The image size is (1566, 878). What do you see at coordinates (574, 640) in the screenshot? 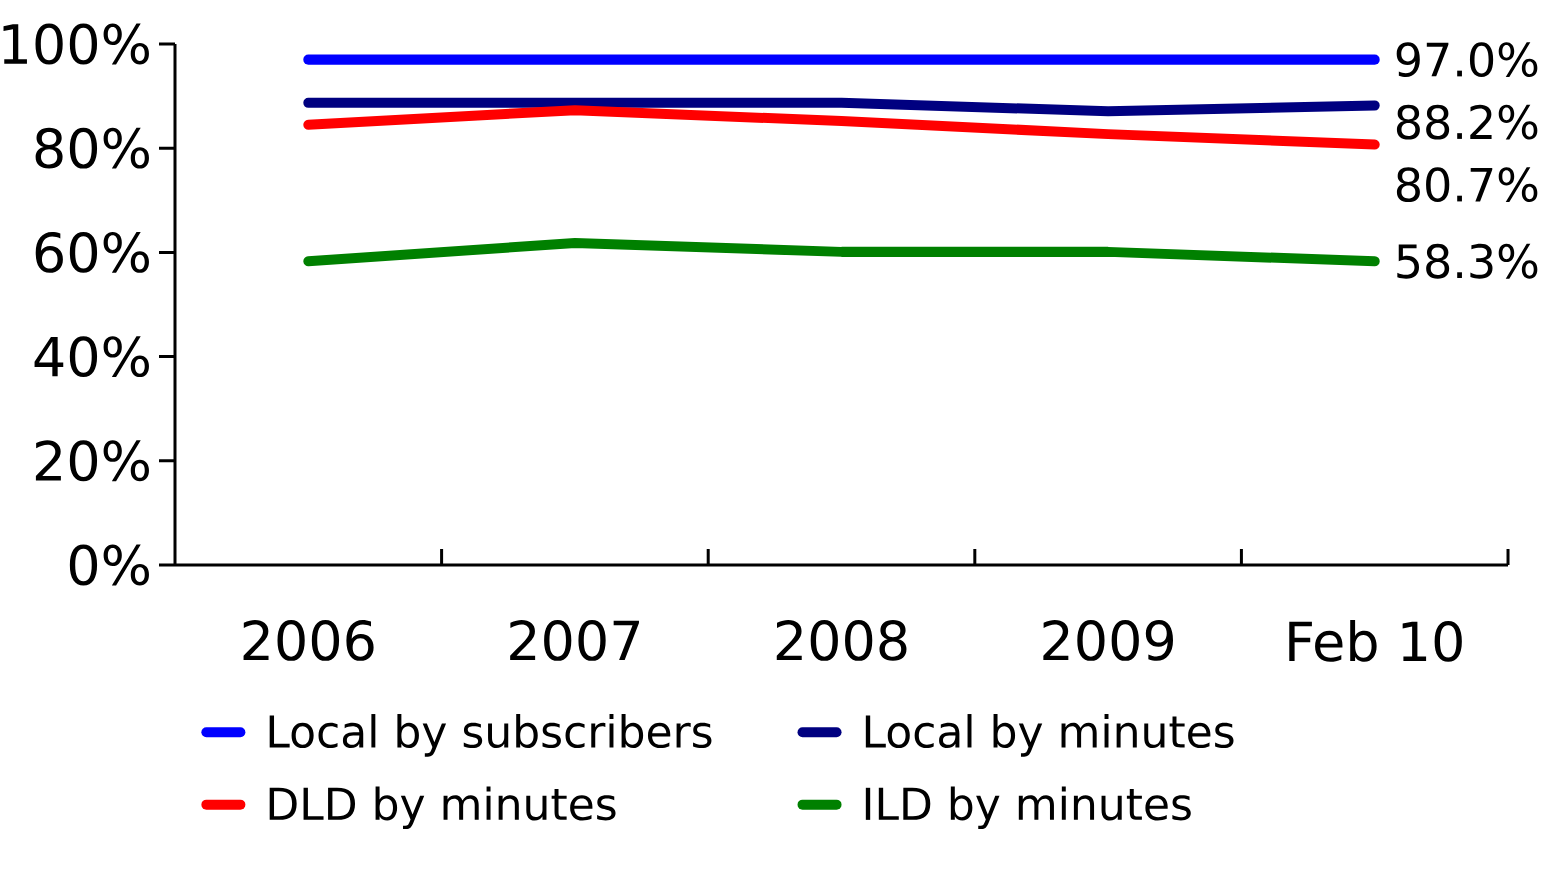
I see `x-tick-label: 2007` at bounding box center [574, 640].